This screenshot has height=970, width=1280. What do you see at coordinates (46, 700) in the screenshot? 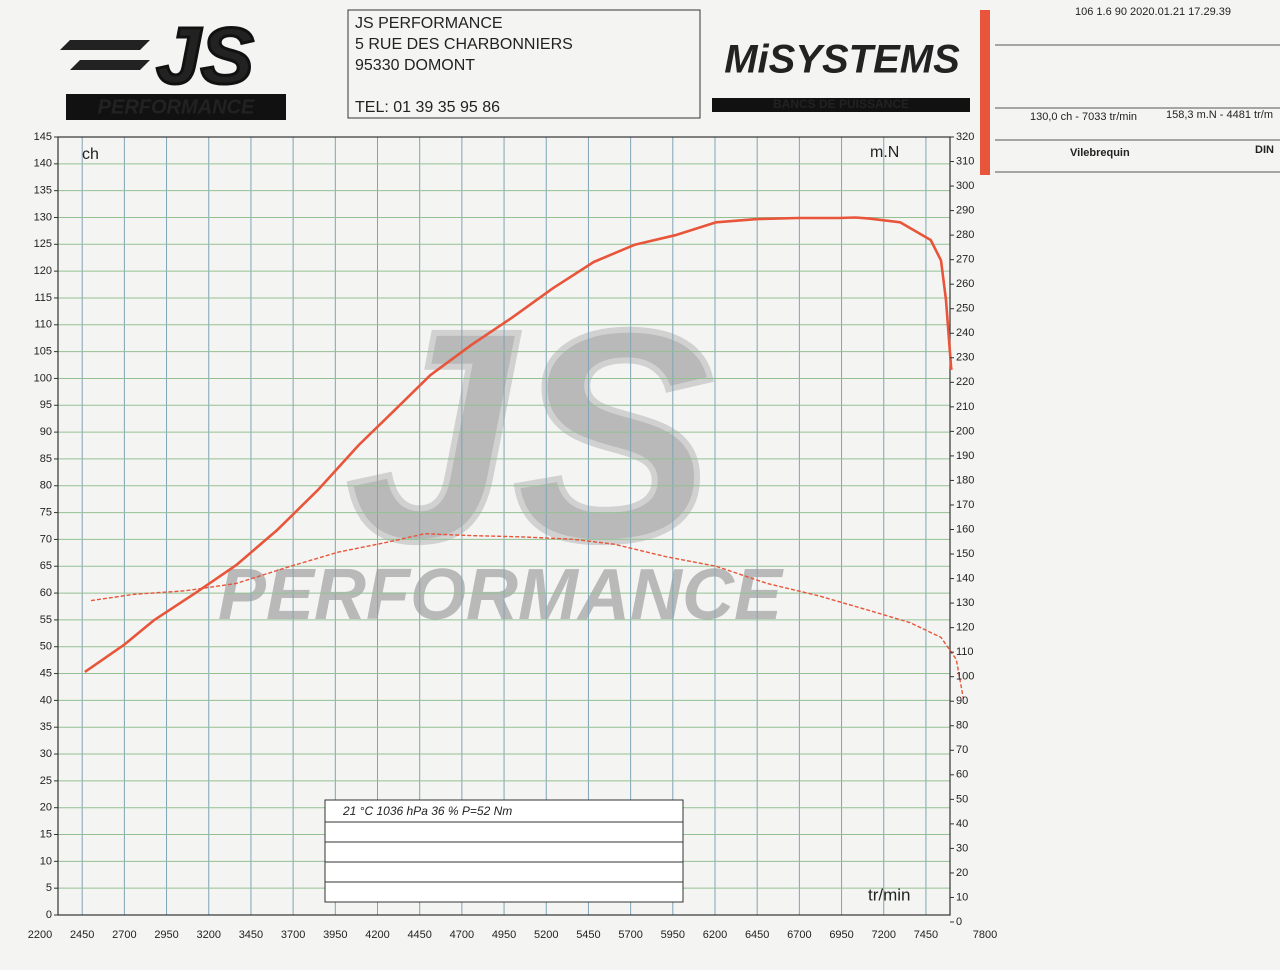
I see `y-tick-label: 40` at bounding box center [46, 700].